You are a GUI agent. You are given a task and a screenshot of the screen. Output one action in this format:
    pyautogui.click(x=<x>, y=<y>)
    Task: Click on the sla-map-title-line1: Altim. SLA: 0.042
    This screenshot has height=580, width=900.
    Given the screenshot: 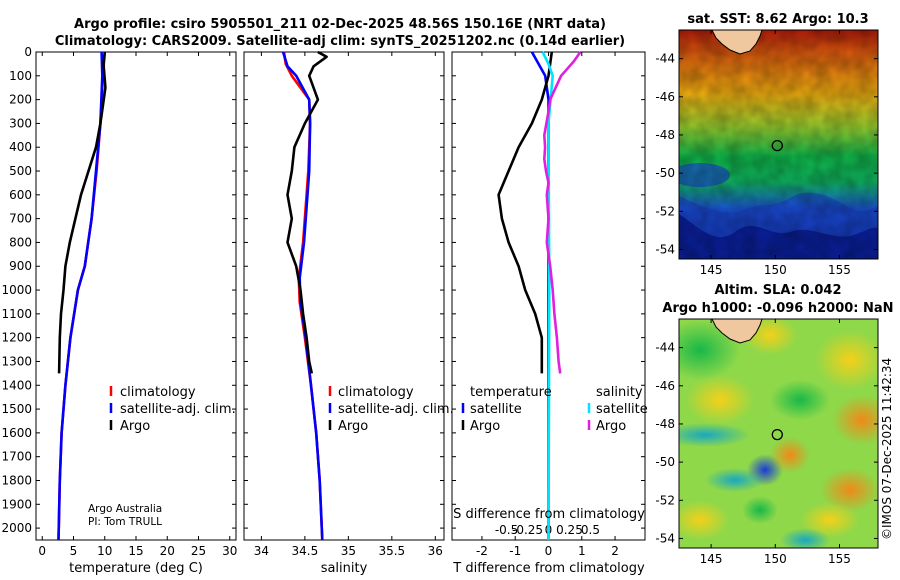 What is the action you would take?
    pyautogui.click(x=778, y=290)
    